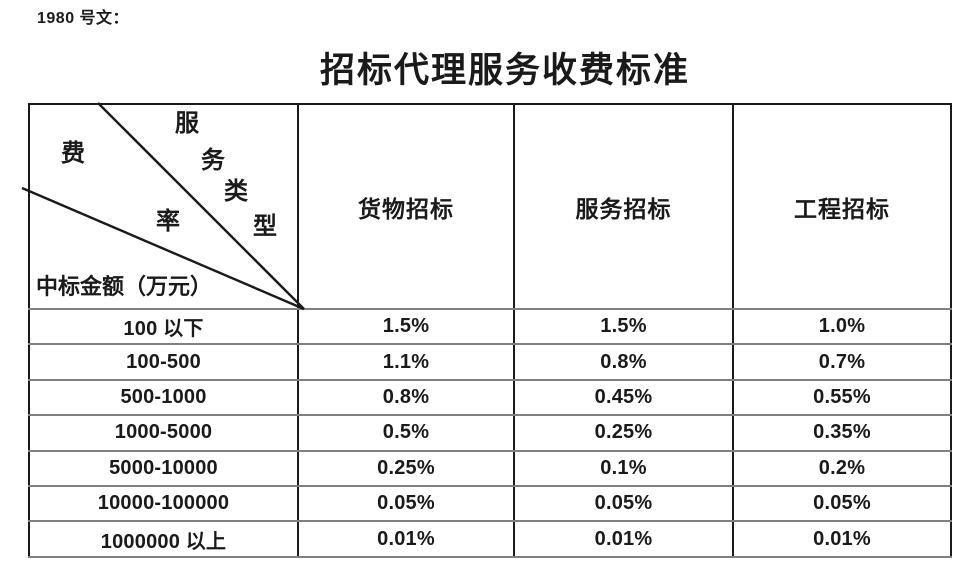 The width and height of the screenshot is (976, 581). What do you see at coordinates (623, 503) in the screenshot?
I see `rate-cell-services: 0.05%` at bounding box center [623, 503].